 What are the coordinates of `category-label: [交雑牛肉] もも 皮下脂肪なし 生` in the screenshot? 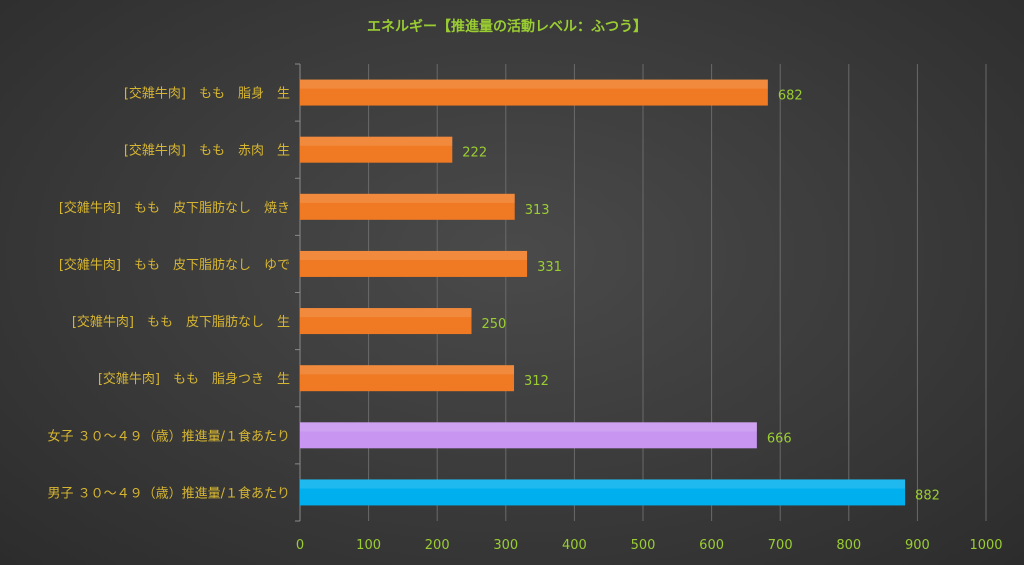 It's located at (181, 322).